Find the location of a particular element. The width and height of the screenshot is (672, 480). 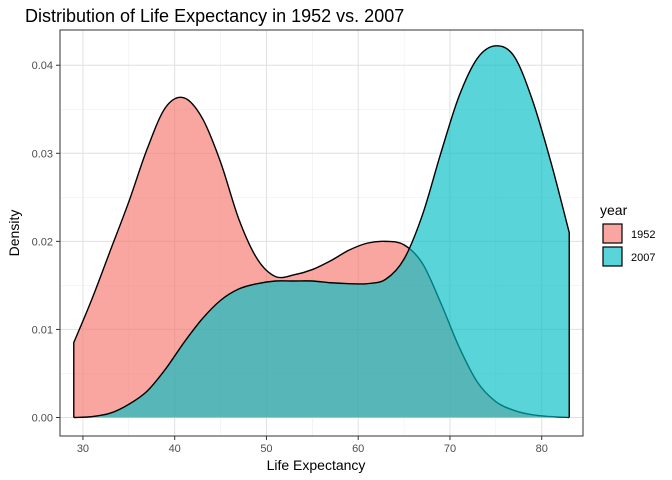

y-tick-label: 0.03 is located at coordinates (42, 154).